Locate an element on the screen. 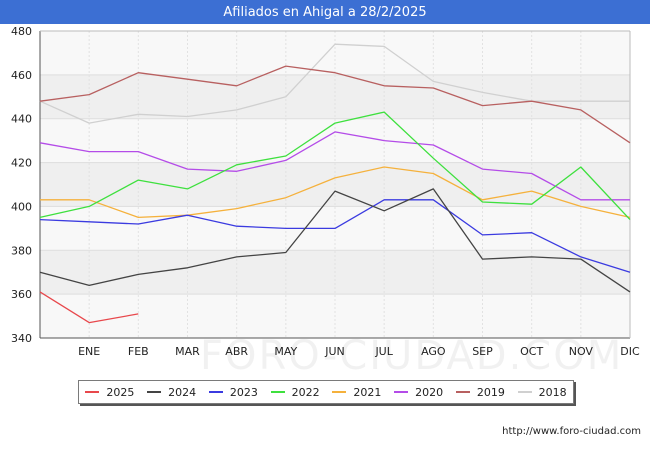 This screenshot has width=650, height=450. legend-label: 2025 is located at coordinates (120, 392).